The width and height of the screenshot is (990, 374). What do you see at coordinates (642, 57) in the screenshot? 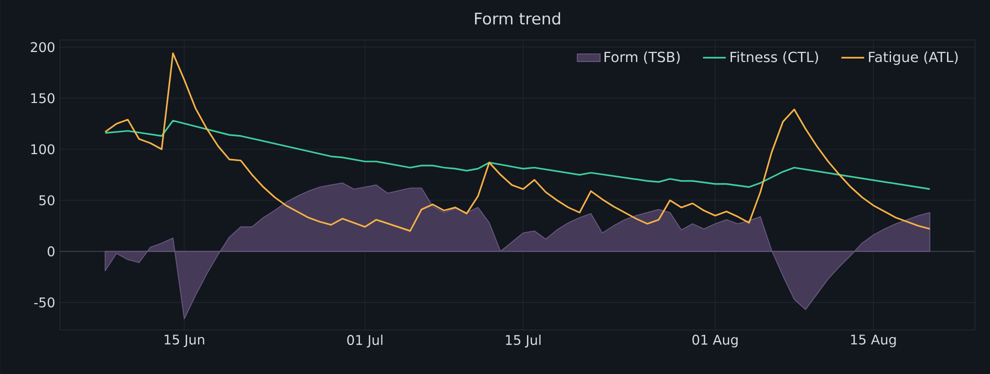
I see `legend-label: Form (TSB)` at bounding box center [642, 57].